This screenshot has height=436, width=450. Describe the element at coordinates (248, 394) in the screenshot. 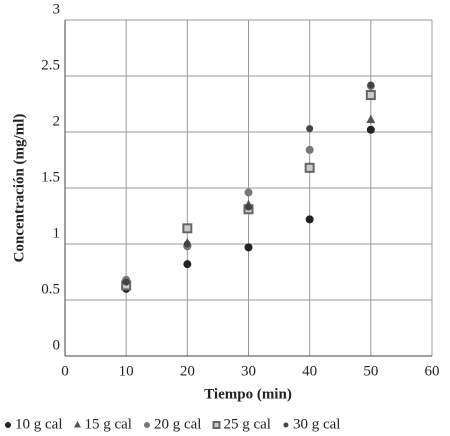

I see `x-axis-title: Tiempo (min)` at that location.